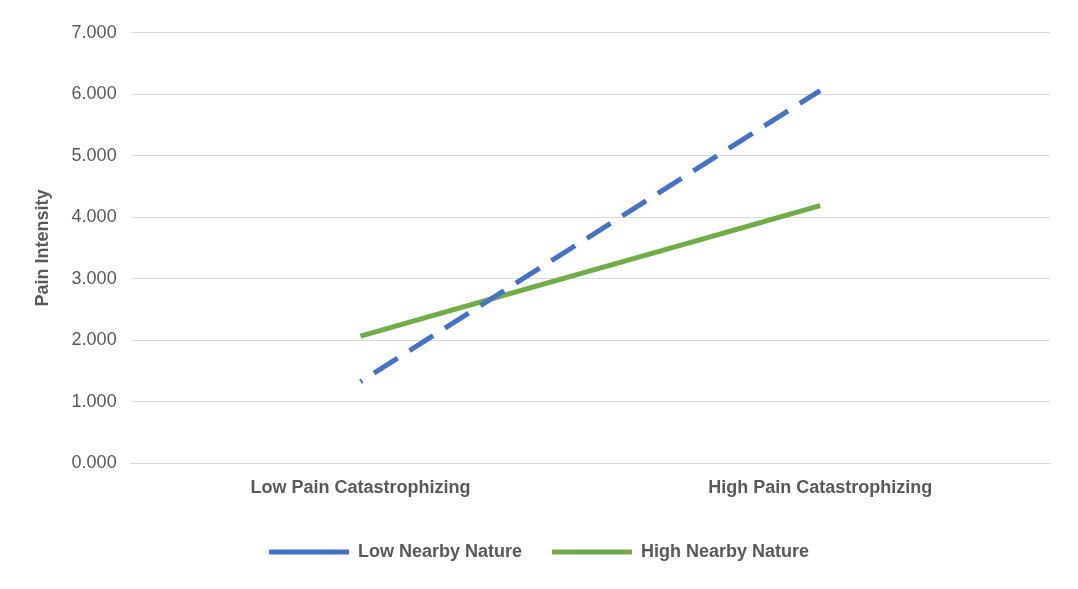 This screenshot has width=1078, height=589. Describe the element at coordinates (94, 400) in the screenshot. I see `y-tick-label: 1.000` at that location.